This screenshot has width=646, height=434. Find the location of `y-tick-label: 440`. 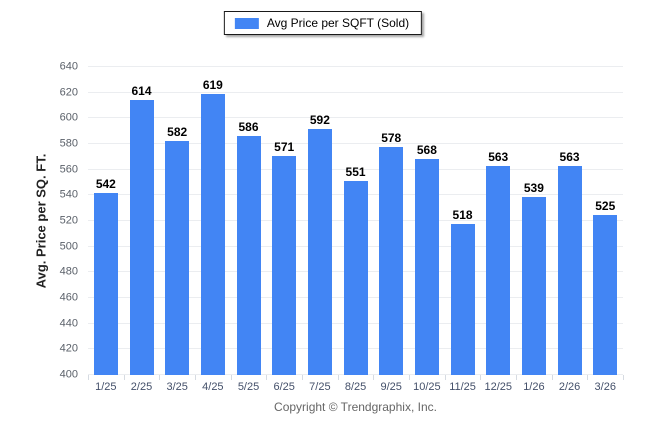

y-tick-label: 440 is located at coordinates (68, 323).